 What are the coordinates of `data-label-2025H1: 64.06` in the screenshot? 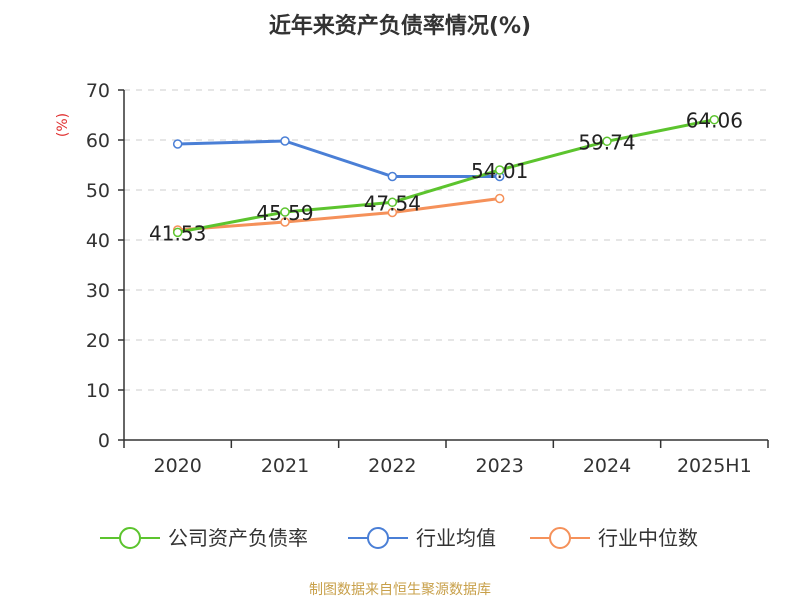 It's located at (714, 121).